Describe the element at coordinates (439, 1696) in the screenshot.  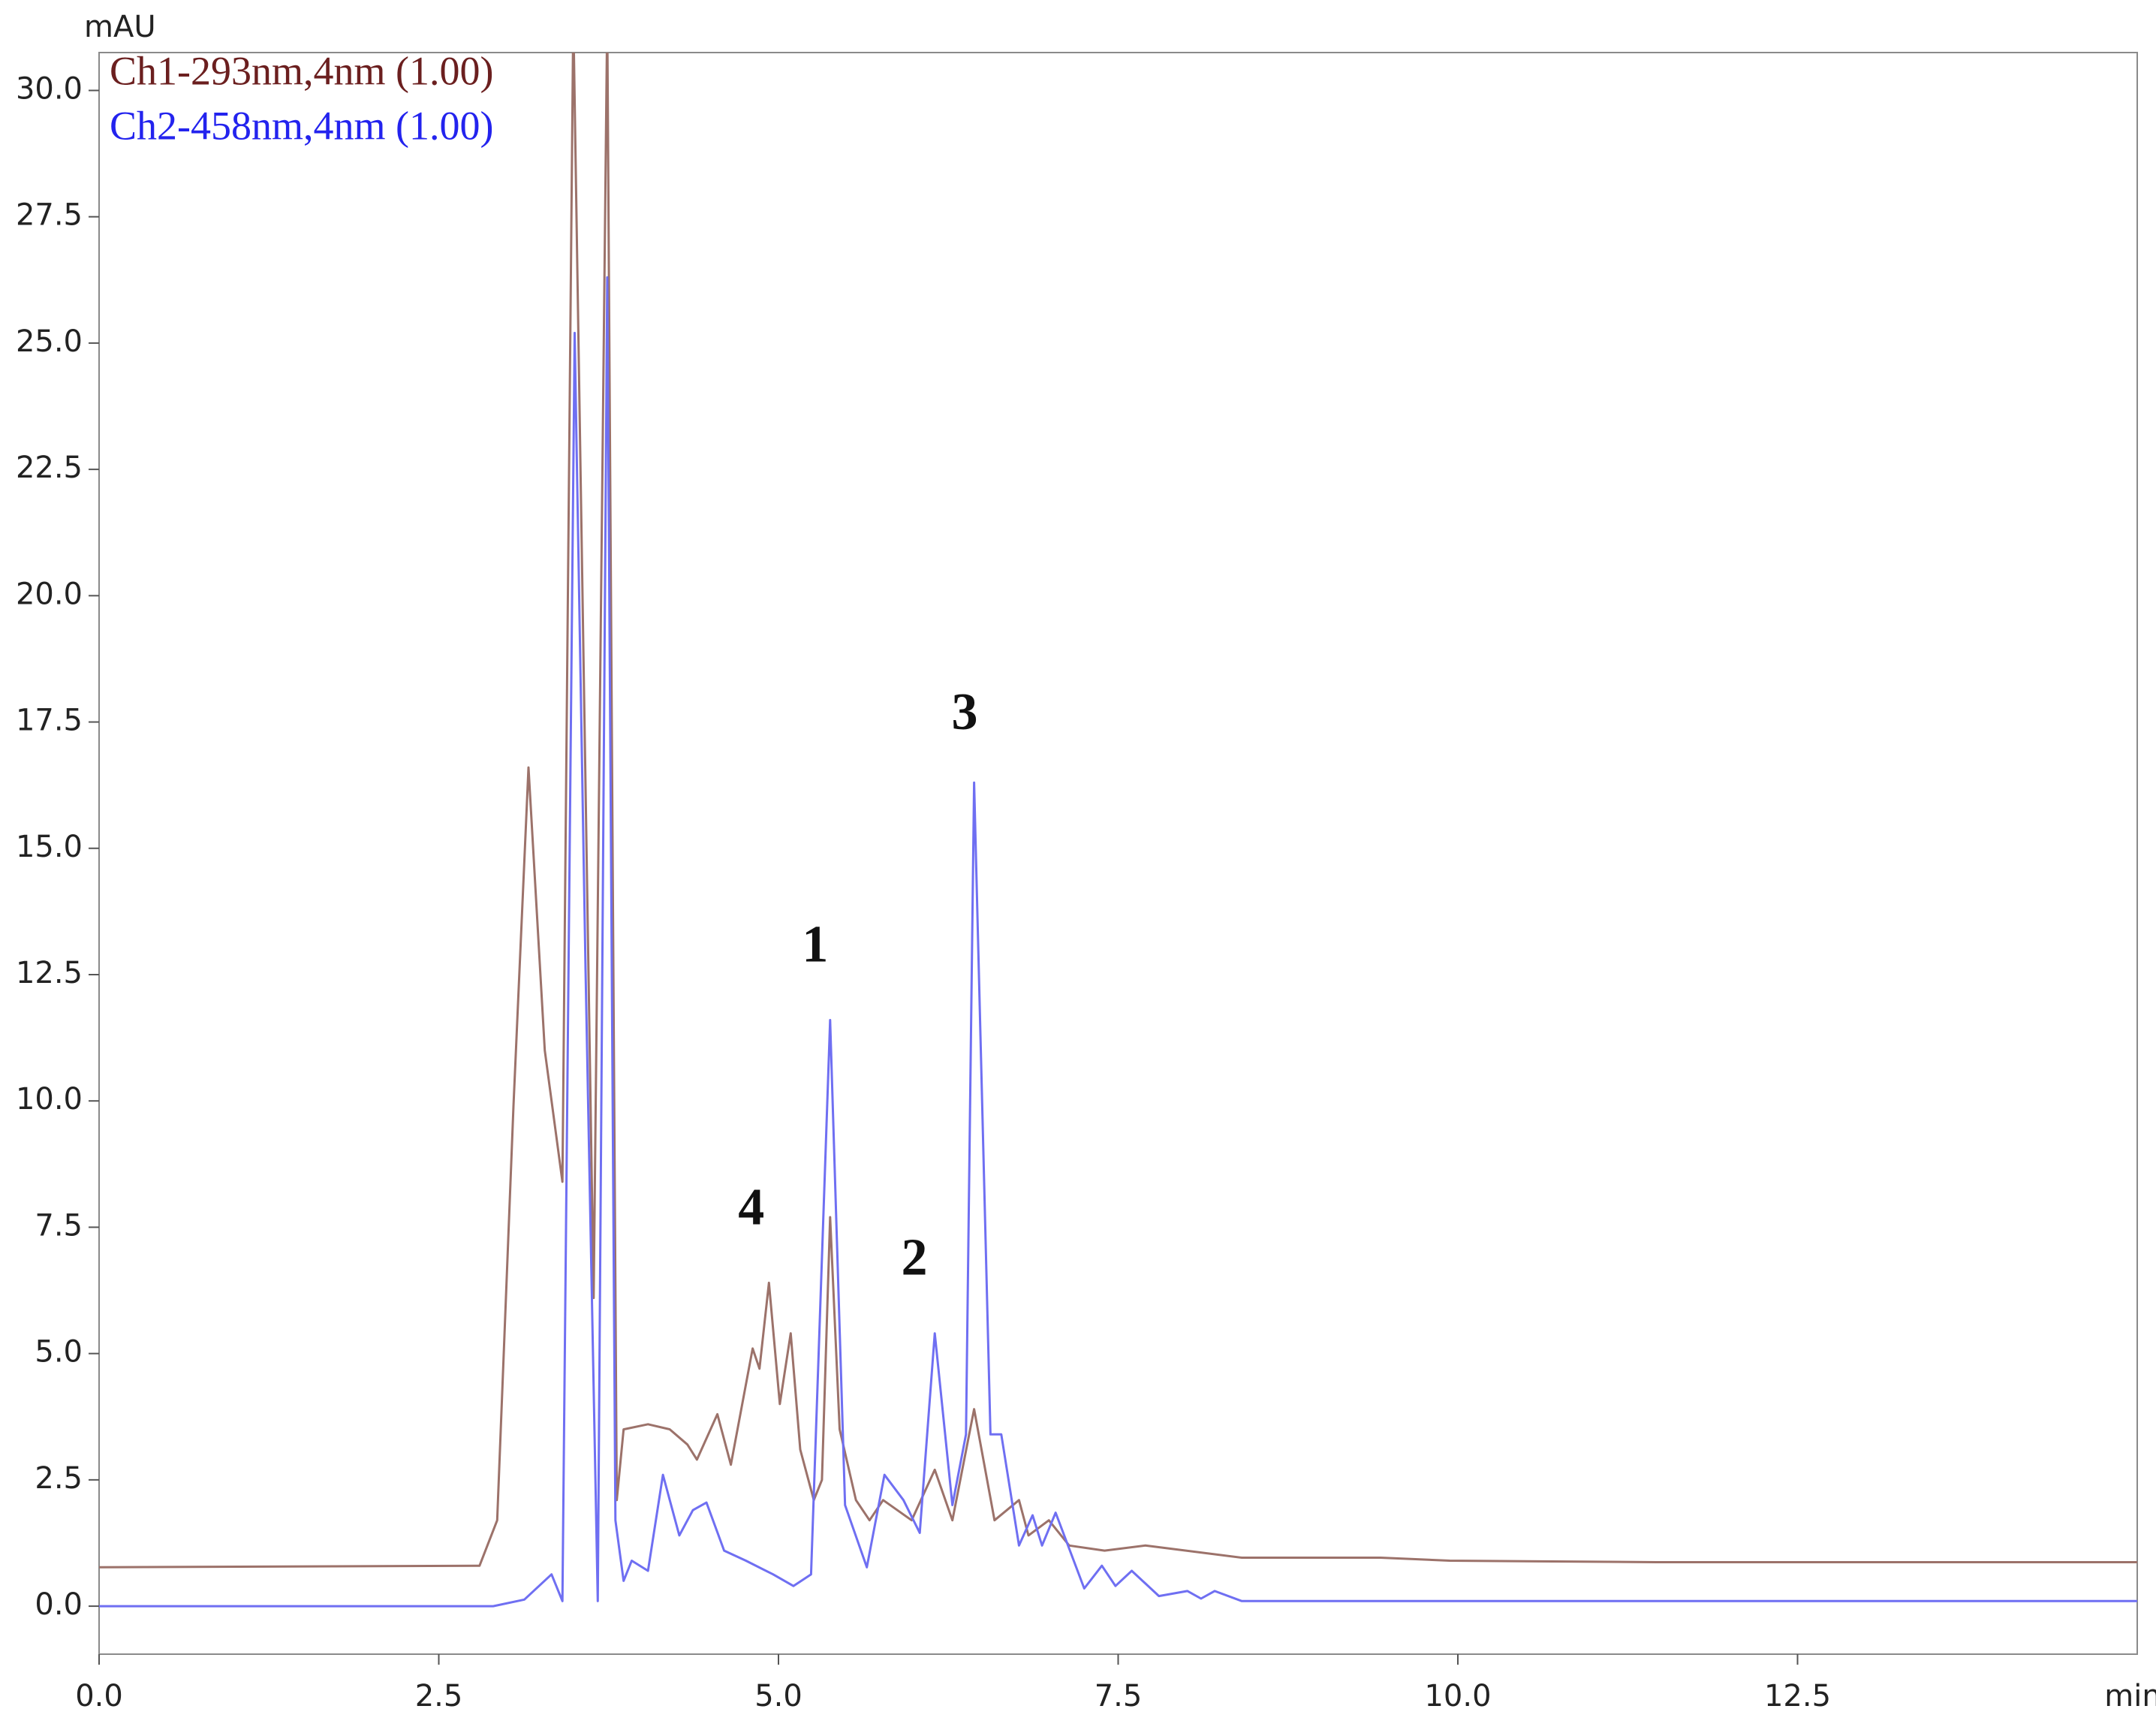
I see `x-tick-label: 2.5` at that location.